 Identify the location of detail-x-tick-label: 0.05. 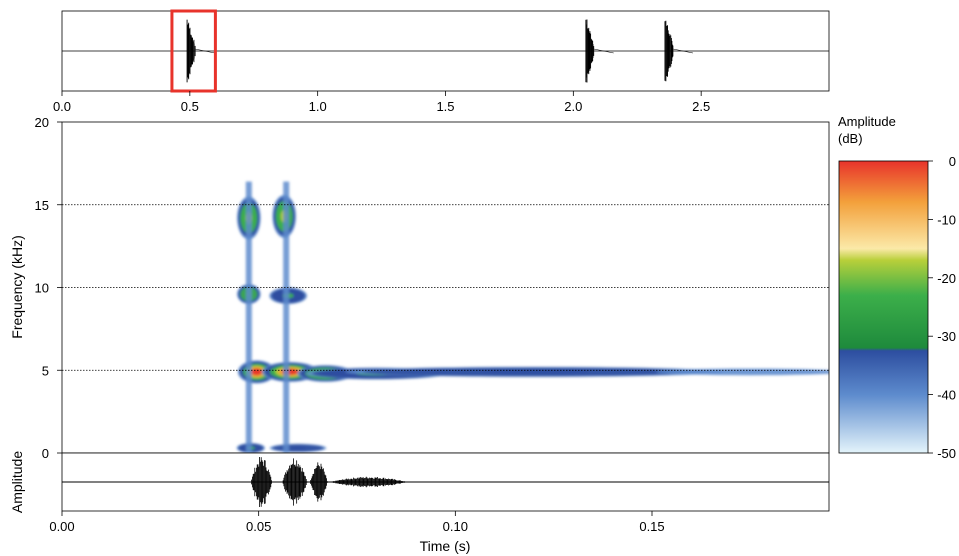
(258, 526).